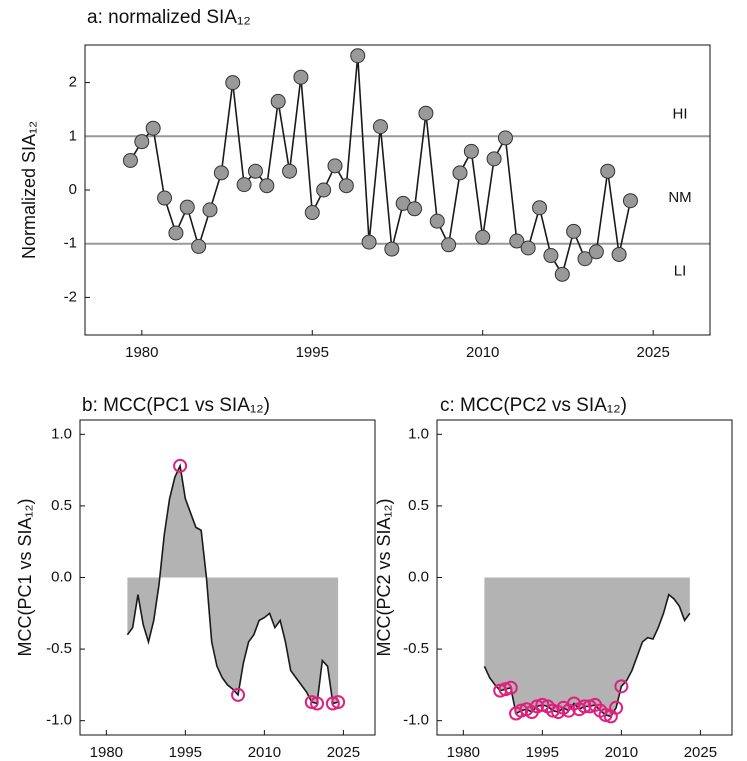 This screenshot has height=761, width=747. Describe the element at coordinates (73, 135) in the screenshot. I see `y-tick-label: 1` at that location.